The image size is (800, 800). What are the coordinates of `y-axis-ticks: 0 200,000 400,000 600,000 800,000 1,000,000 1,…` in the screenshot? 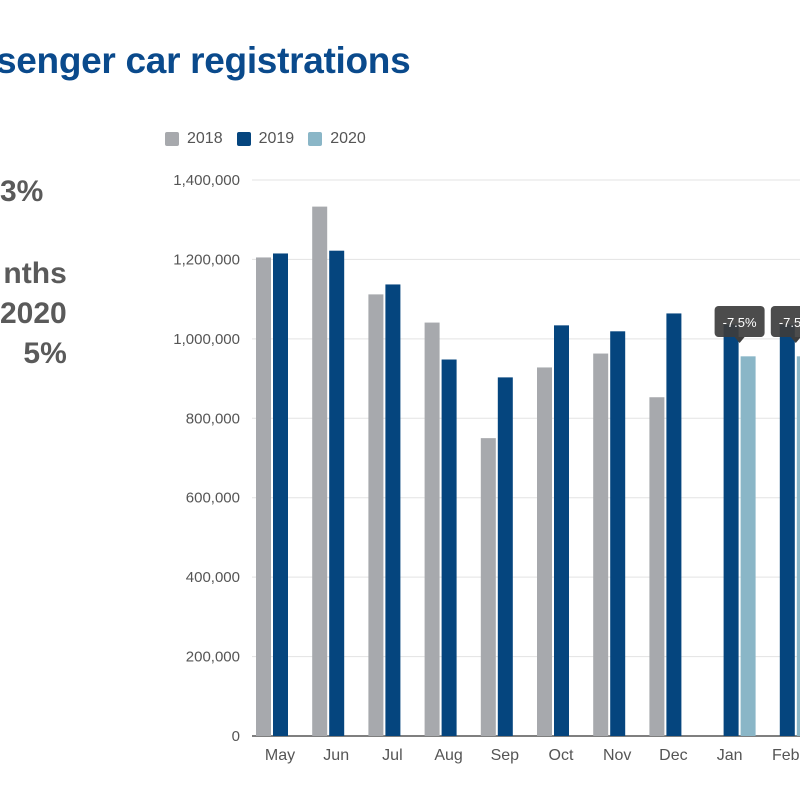 It's located at (206, 458).